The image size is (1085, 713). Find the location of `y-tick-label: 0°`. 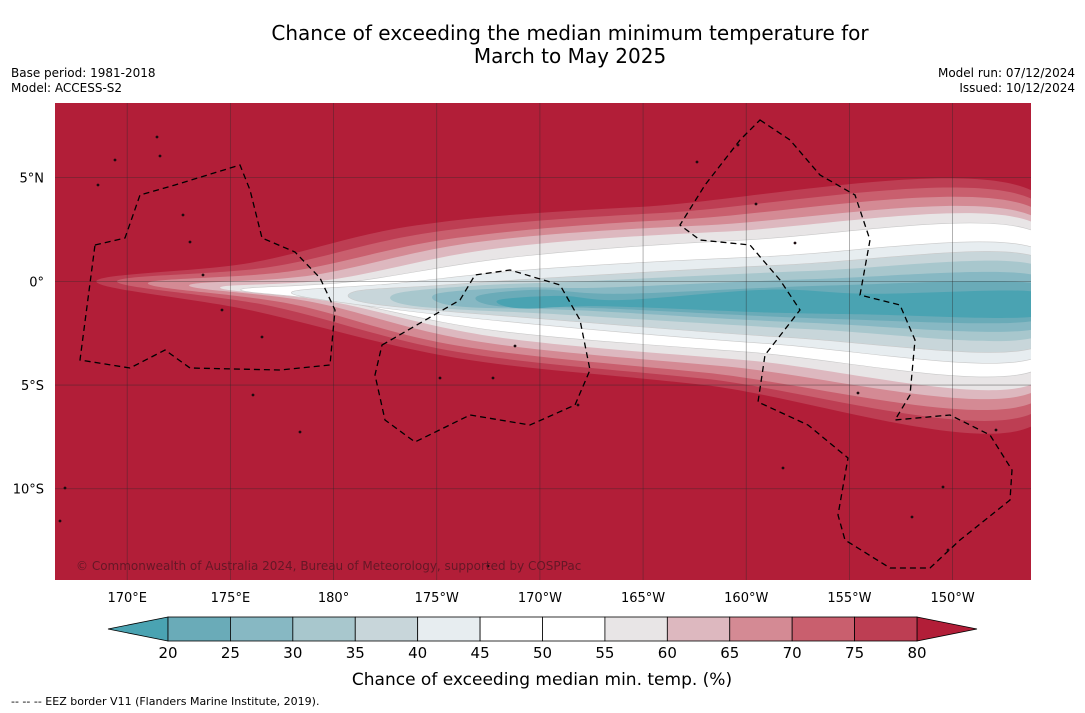

y-tick-label: 0° is located at coordinates (36, 282).